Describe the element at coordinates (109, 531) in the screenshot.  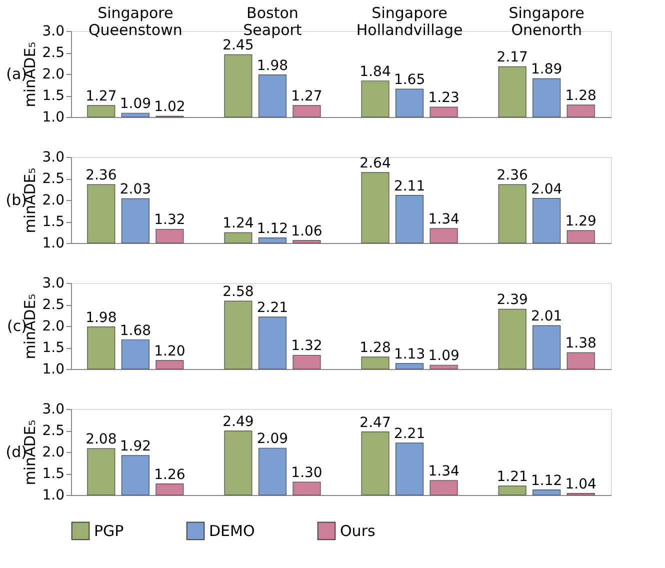
I see `legend-label: PGP` at that location.